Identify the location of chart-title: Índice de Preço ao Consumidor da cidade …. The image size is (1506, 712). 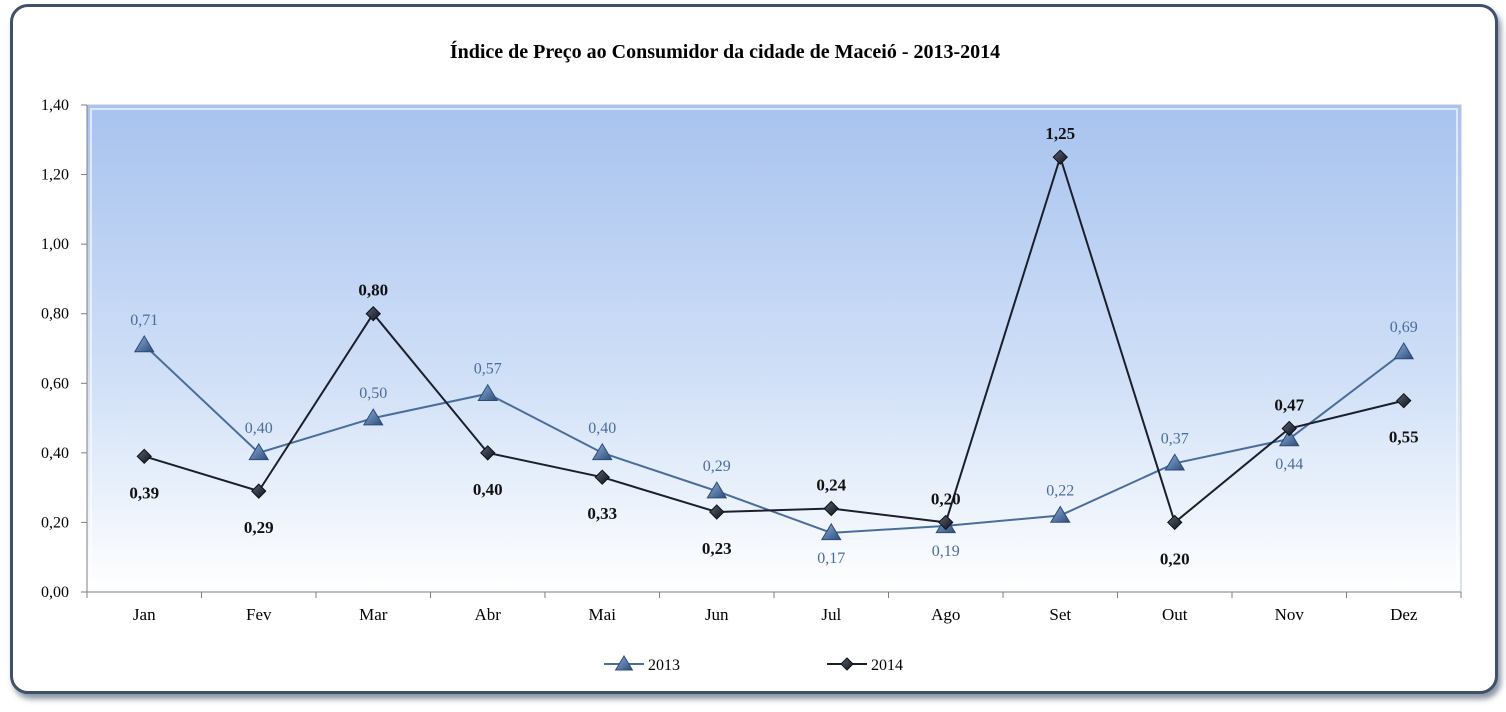
(725, 51).